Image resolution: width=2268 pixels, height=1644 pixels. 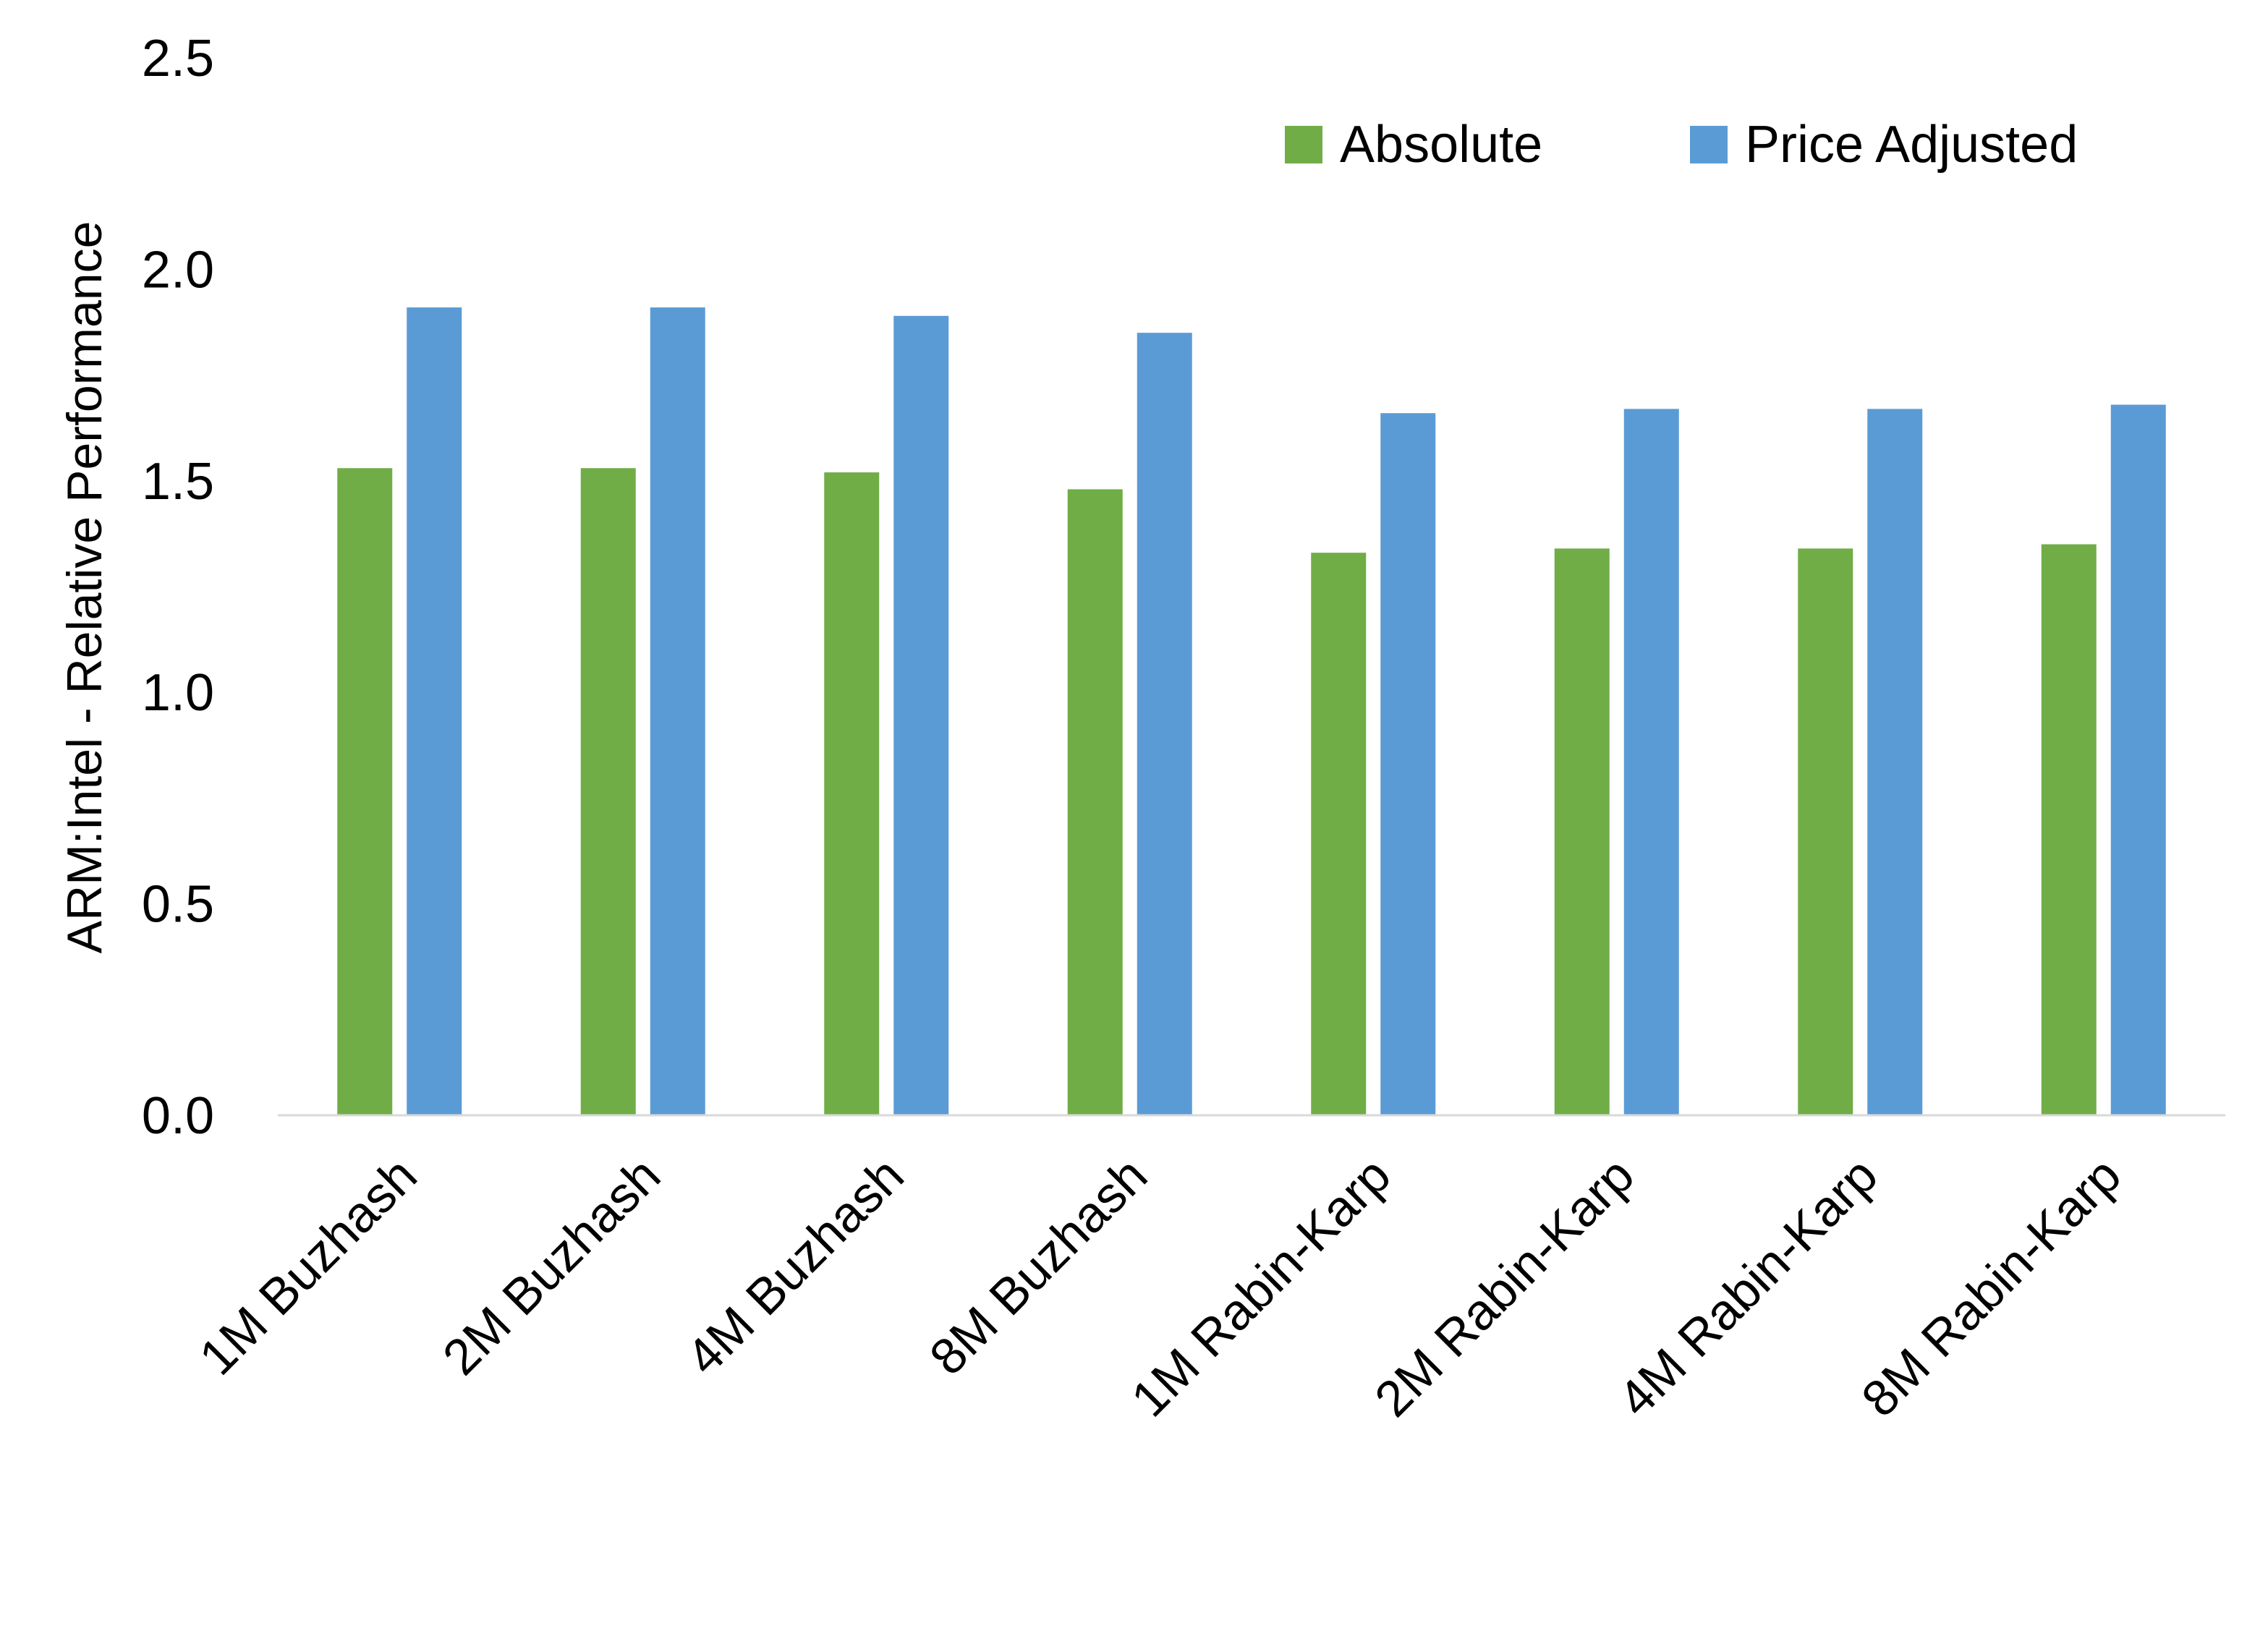 I want to click on x-tick-label: 8M Buzhash, so click(x=1038, y=1265).